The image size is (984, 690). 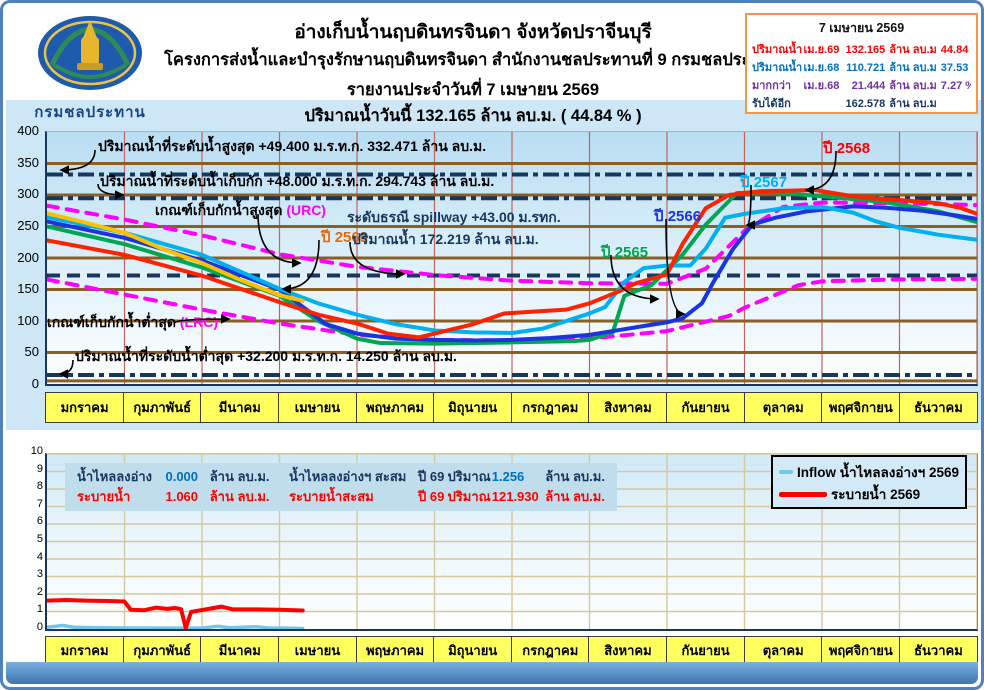 I want to click on y-tick-label: 50, so click(x=31, y=352).